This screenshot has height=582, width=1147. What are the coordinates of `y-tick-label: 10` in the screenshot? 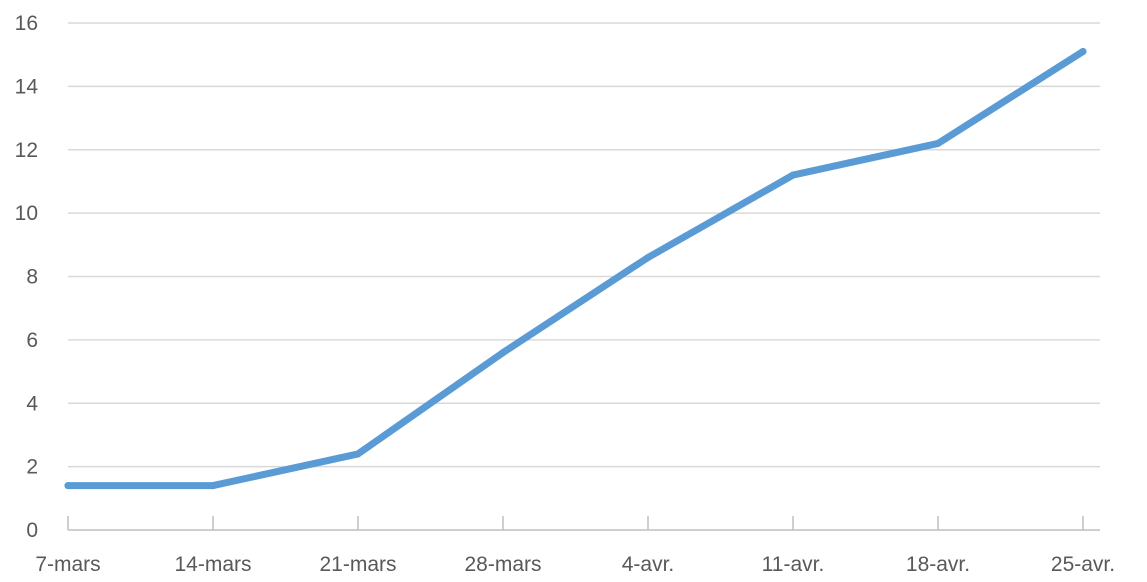 It's located at (26, 213).